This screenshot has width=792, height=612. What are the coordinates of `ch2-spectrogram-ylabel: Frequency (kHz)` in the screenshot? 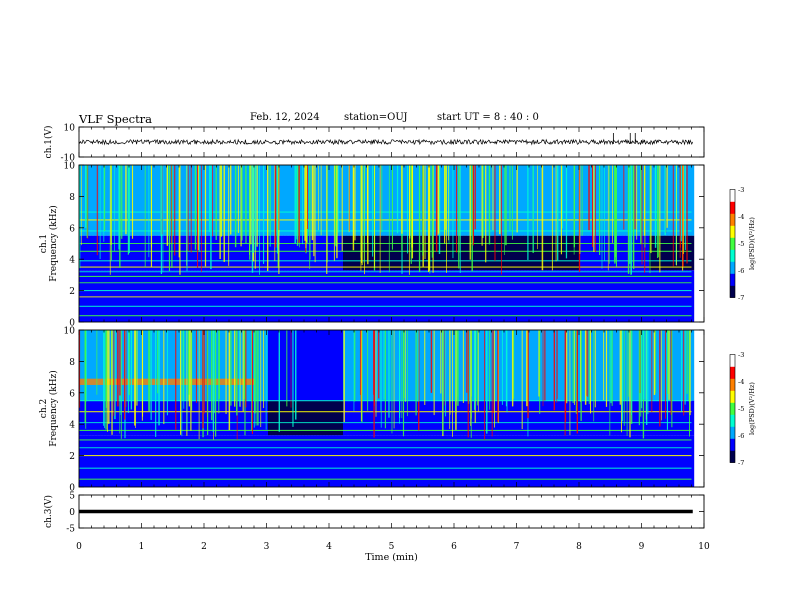 It's located at (53, 408).